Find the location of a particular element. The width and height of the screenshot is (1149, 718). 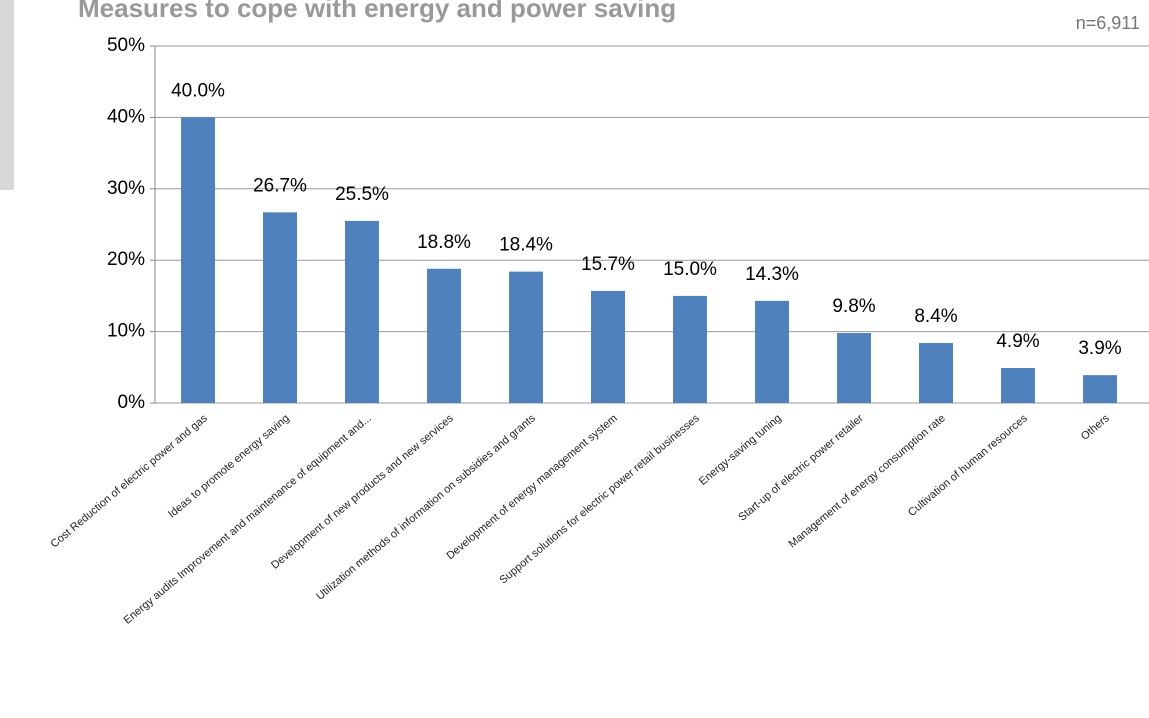

y-tick-label: 0% is located at coordinates (132, 402).